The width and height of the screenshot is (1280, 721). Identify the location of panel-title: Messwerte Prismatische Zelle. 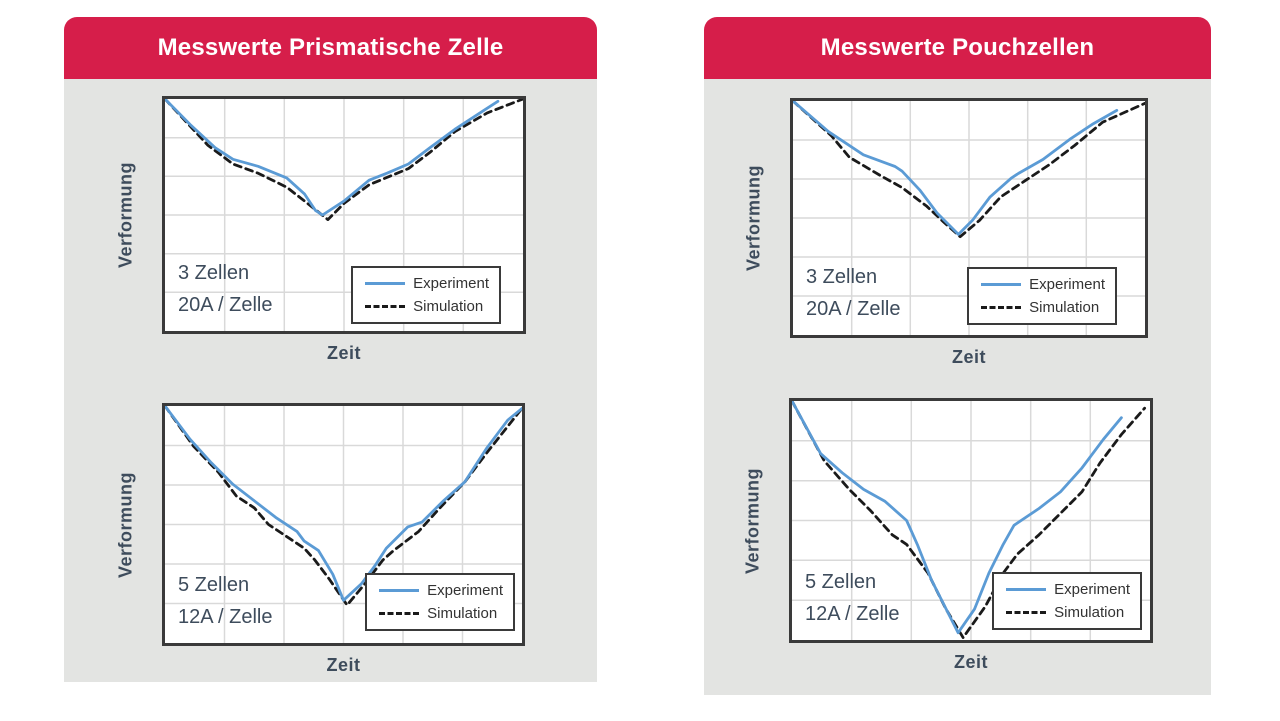
(330, 47).